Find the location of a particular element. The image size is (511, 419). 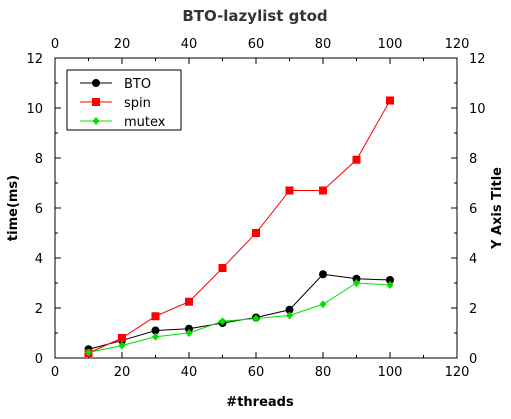

x-tick-label-top: 120 is located at coordinates (457, 44).